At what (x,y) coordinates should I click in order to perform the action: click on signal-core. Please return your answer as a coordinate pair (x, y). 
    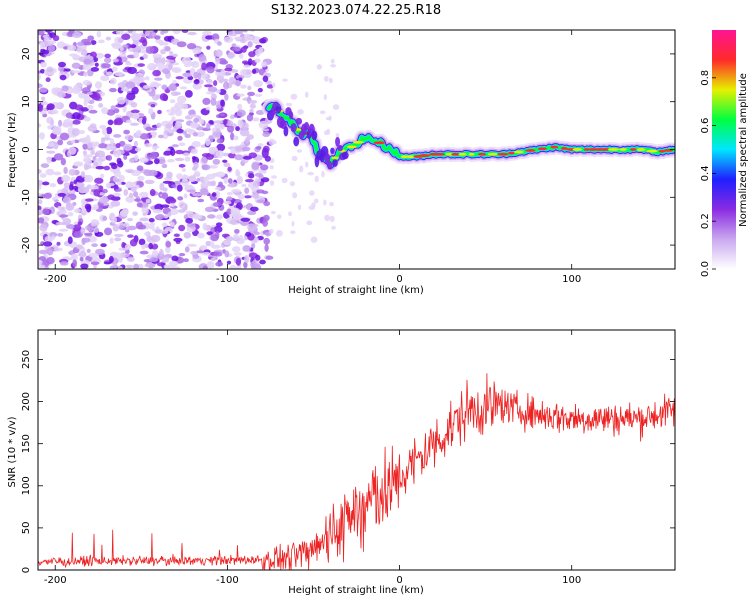
    Looking at the image, I should click on (335, 158).